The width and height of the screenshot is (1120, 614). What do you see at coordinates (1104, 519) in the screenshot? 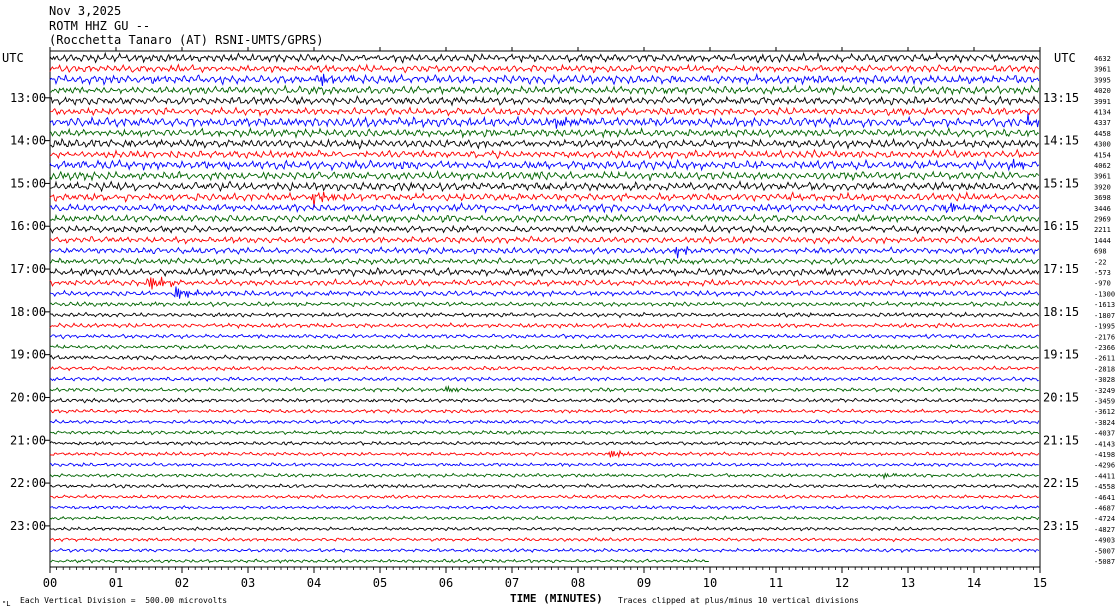
I see `trace-offset-label: -4724` at bounding box center [1104, 519].